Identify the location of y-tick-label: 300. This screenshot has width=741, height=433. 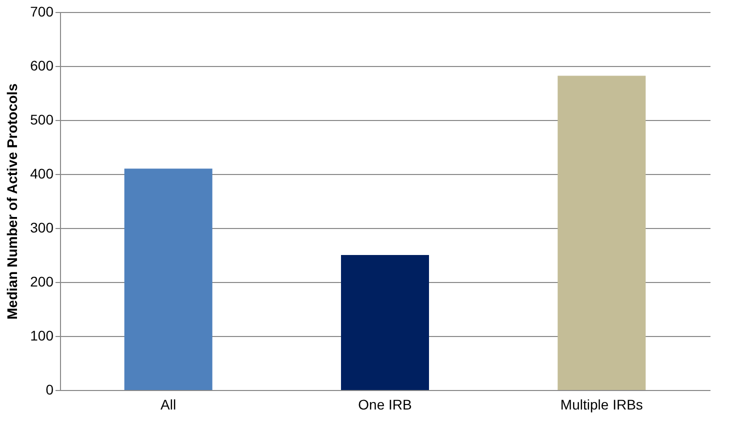
(42, 228).